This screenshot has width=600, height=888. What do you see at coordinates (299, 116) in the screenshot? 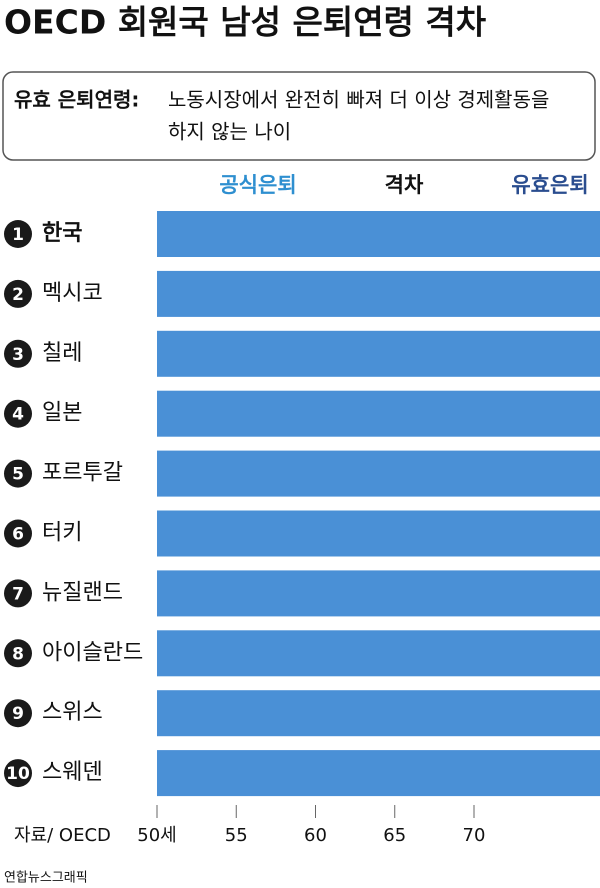
I see `definition-box` at bounding box center [299, 116].